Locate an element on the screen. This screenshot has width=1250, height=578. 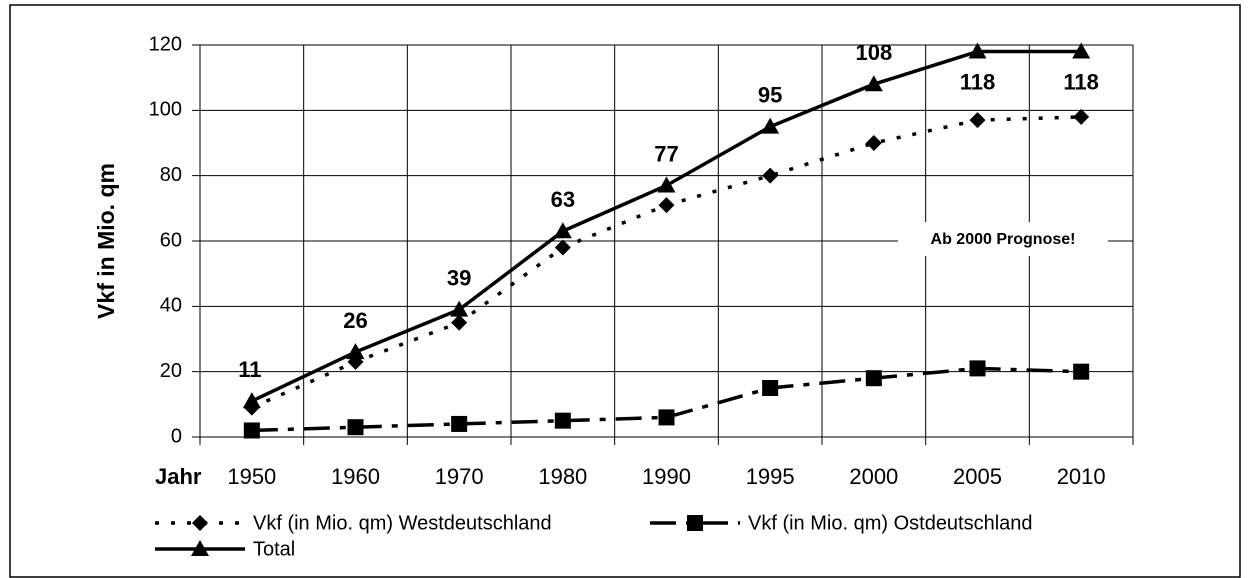
y-tick-label: 80 is located at coordinates (171, 175).